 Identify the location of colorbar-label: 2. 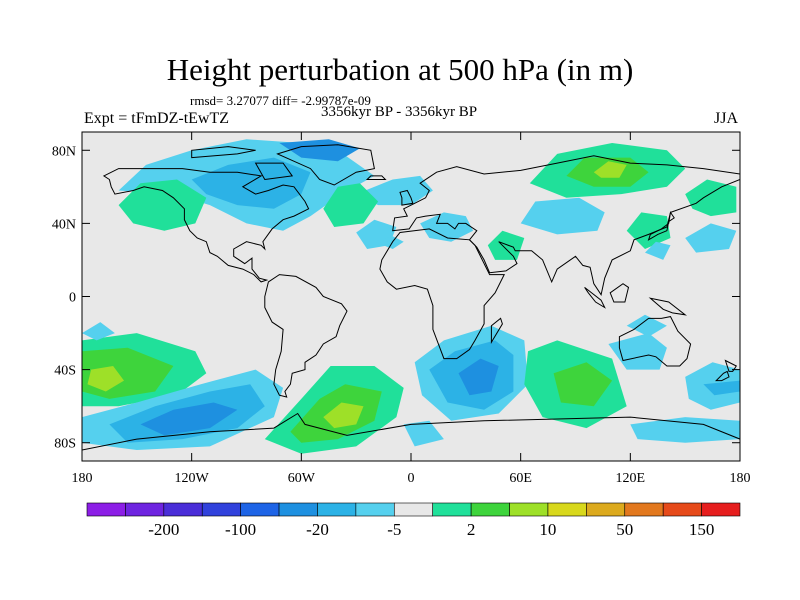
(471, 529).